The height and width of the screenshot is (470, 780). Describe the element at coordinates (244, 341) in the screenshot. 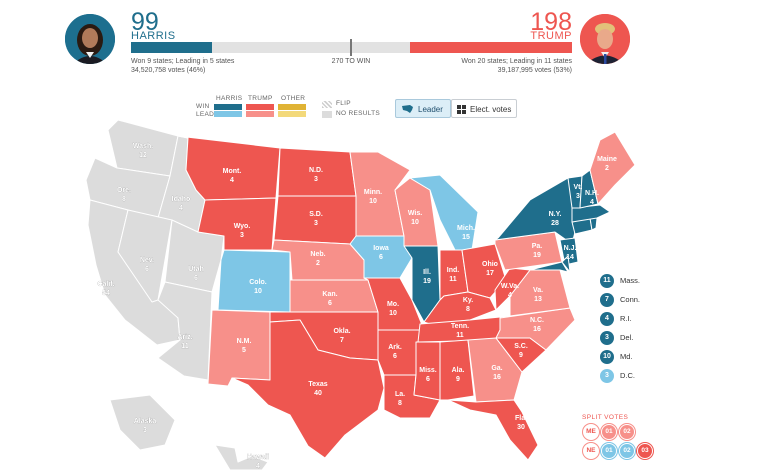

I see `state-label: N.M.` at that location.